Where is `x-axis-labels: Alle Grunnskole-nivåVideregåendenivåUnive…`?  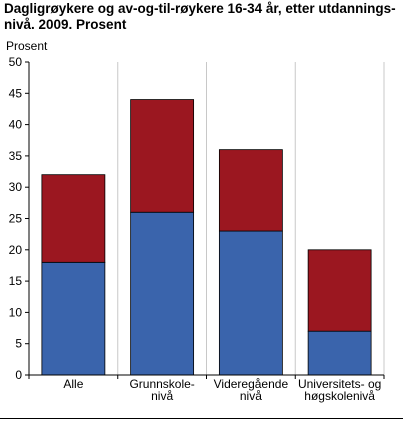
x-axis-labels: Alle Grunnskole-nivåVideregåendenivåUnive… is located at coordinates (206, 389).